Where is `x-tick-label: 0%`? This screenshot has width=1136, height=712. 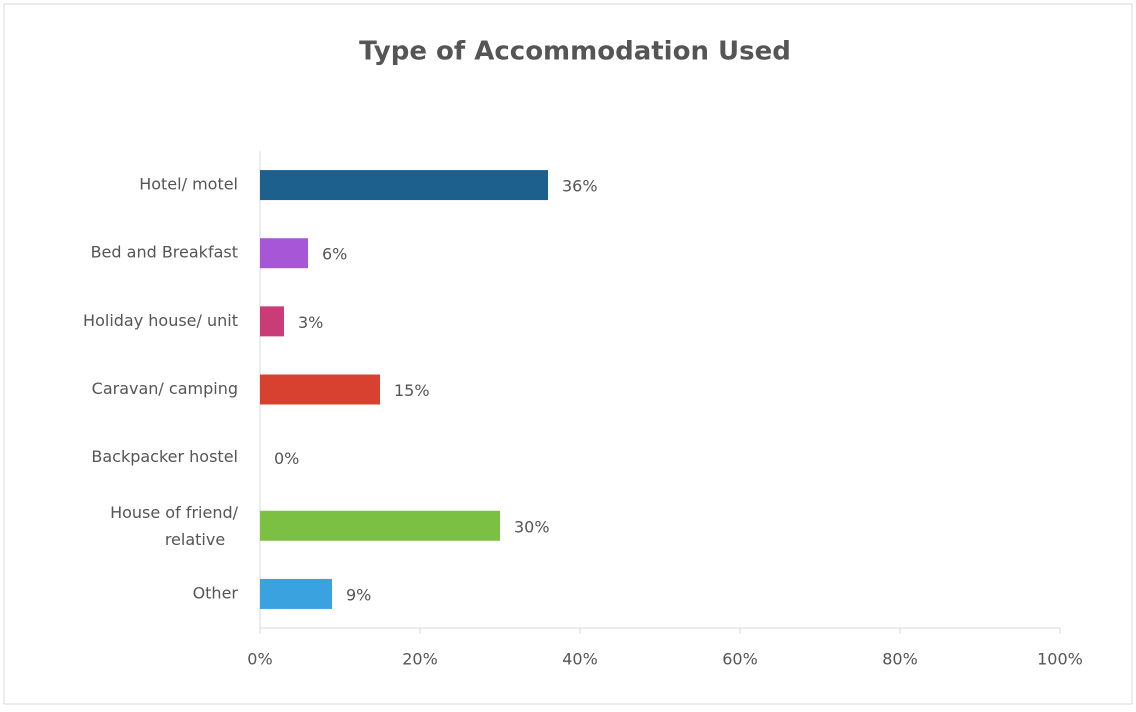
x-tick-label: 0% is located at coordinates (259, 659).